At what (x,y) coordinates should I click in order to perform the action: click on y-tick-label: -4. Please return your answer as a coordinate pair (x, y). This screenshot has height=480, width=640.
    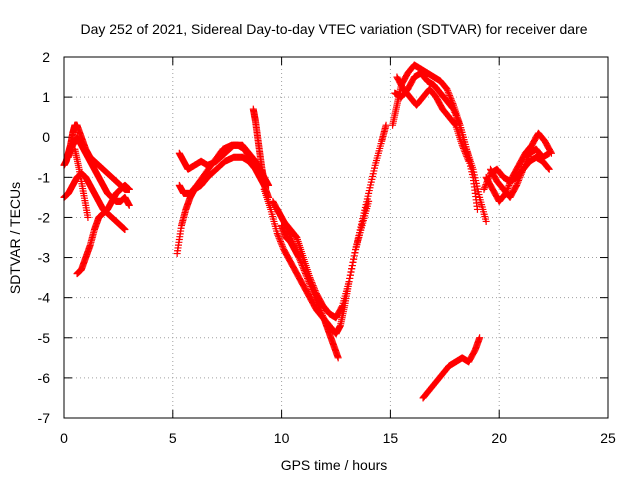
    Looking at the image, I should click on (44, 298).